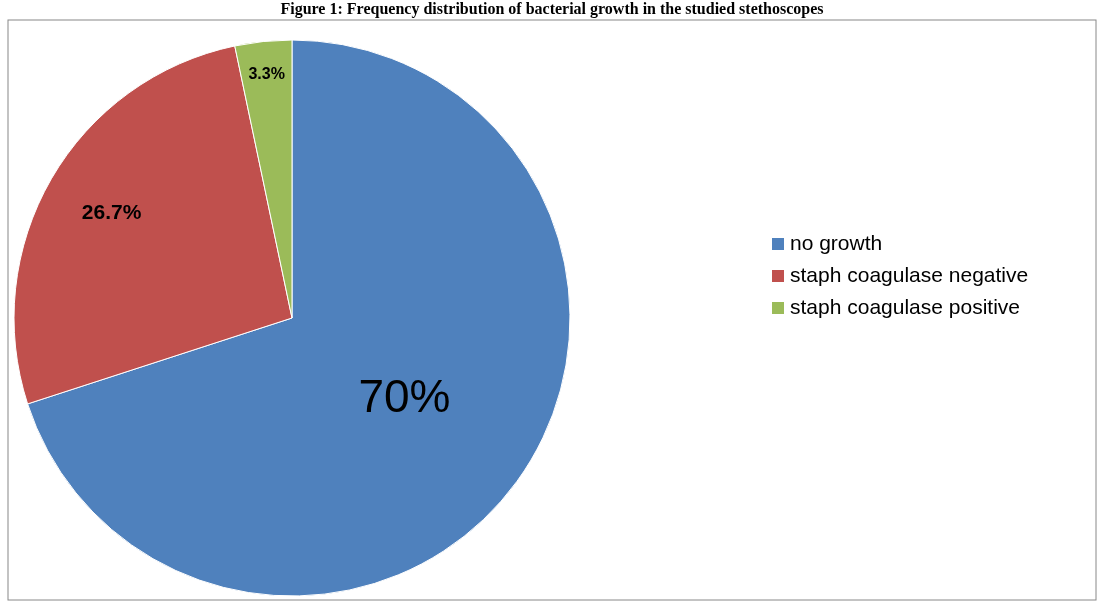 The height and width of the screenshot is (601, 1104). Describe the element at coordinates (266, 73) in the screenshot. I see `data-label: 3.3%` at that location.